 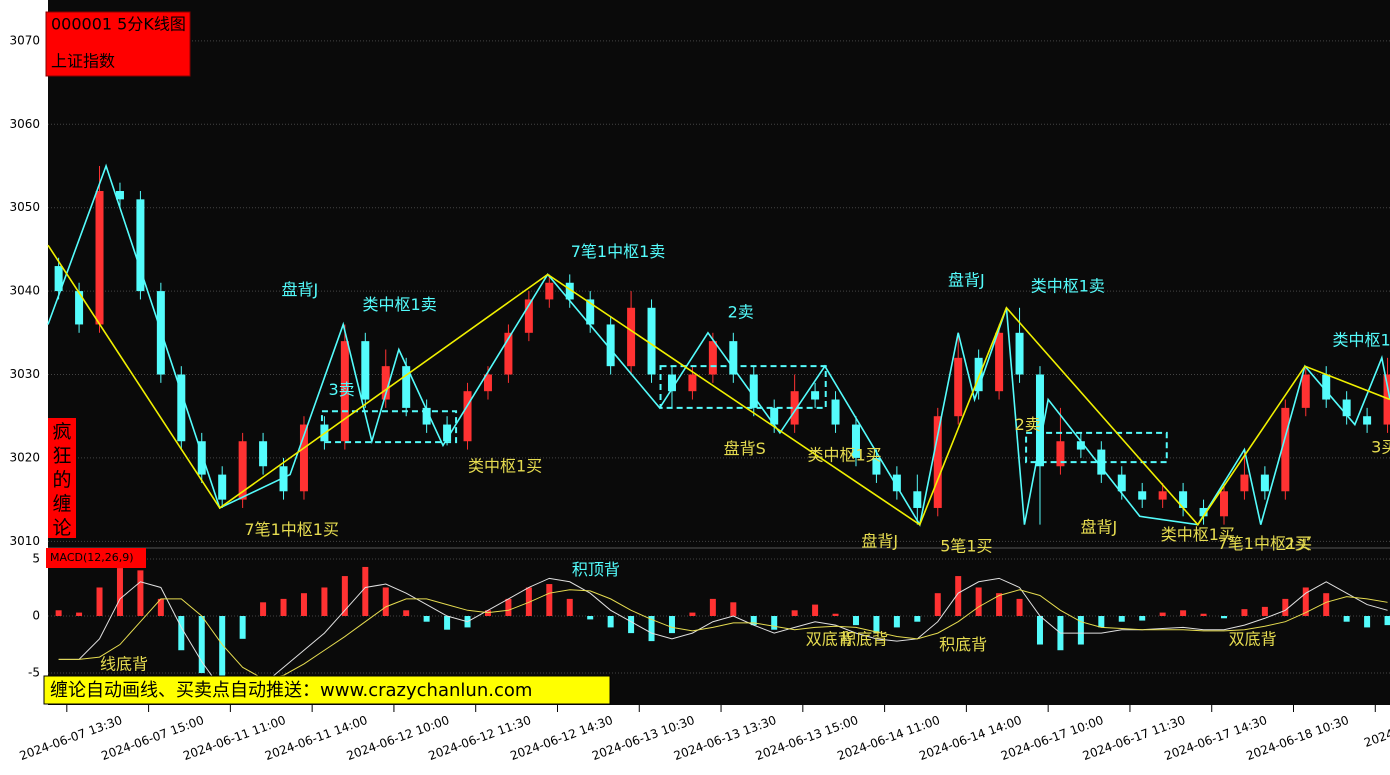 What do you see at coordinates (118, 44) in the screenshot?
I see `header-box` at bounding box center [118, 44].